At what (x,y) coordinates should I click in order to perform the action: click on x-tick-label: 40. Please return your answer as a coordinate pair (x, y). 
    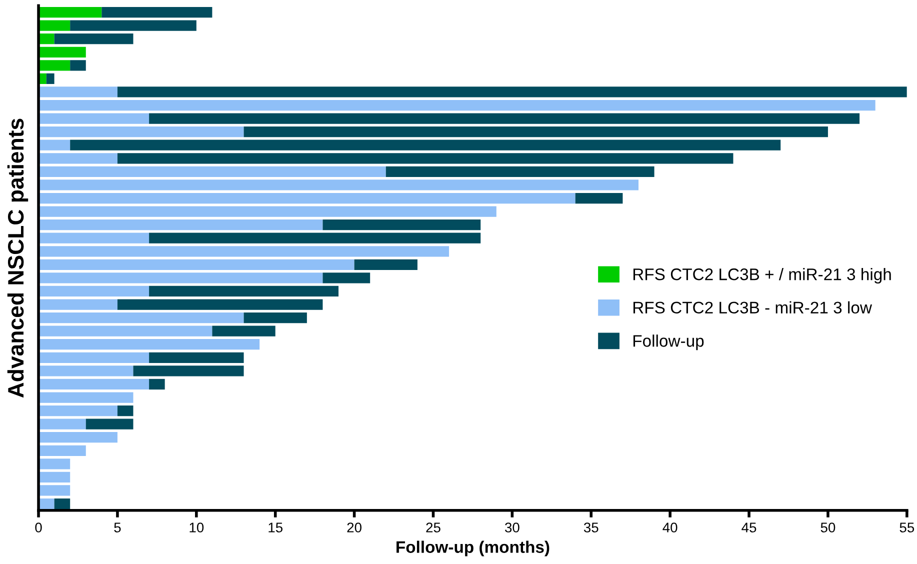
    Looking at the image, I should click on (670, 527).